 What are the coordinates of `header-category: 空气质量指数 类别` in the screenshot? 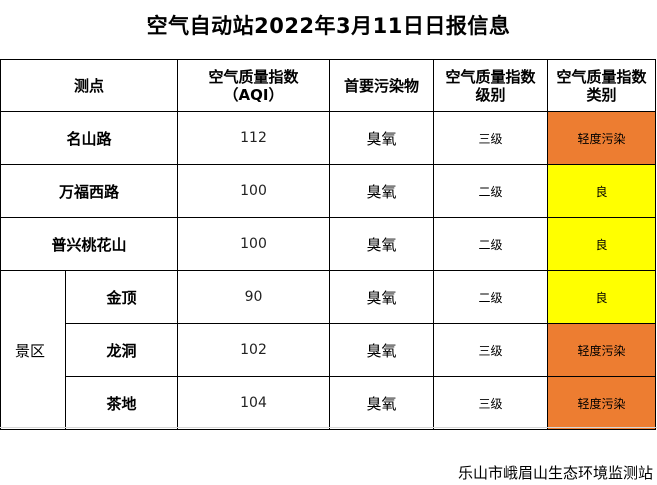 It's located at (601, 85).